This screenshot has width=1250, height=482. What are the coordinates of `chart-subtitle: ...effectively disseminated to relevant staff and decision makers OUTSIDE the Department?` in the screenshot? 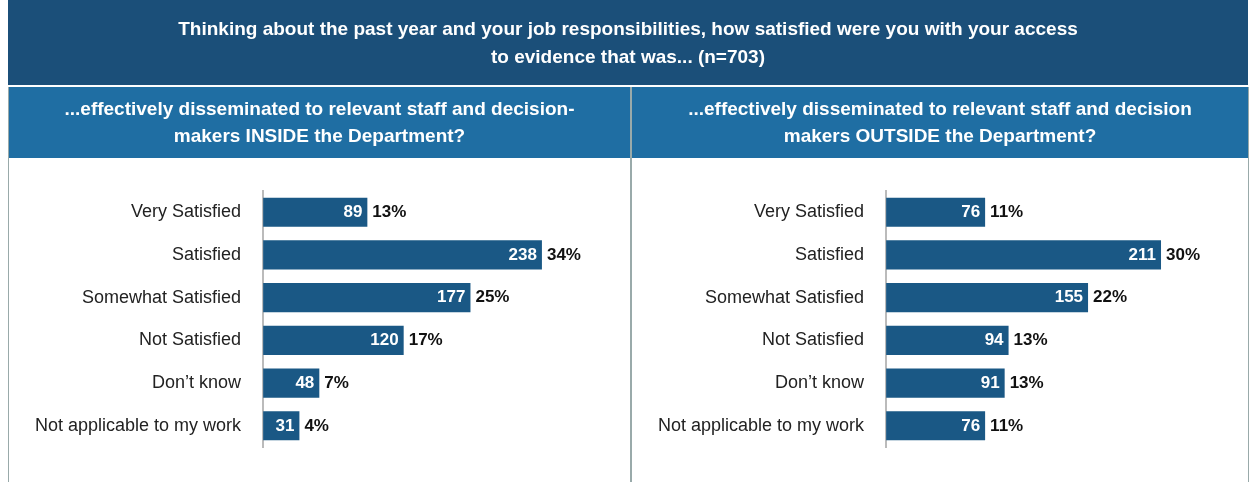 It's located at (940, 122).